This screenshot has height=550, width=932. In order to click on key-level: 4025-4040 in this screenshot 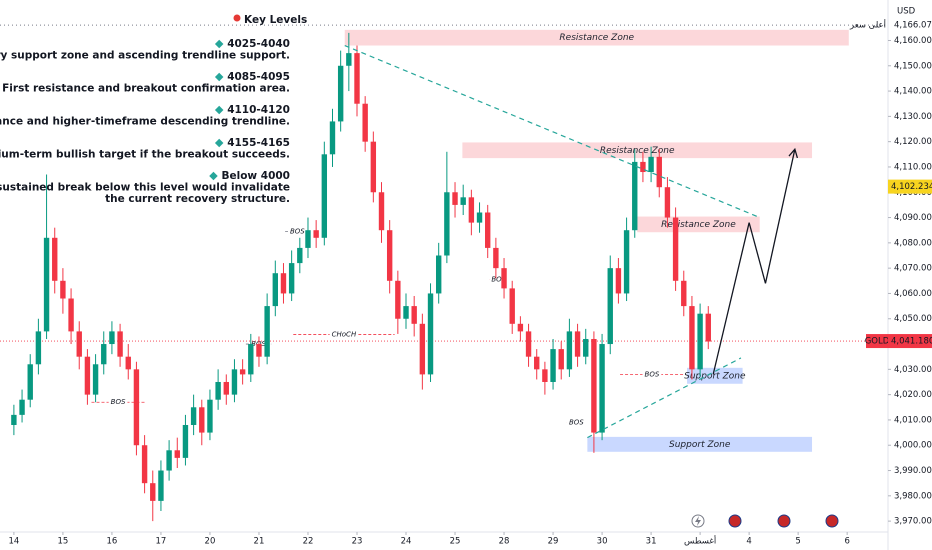, I will do `click(258, 44)`.